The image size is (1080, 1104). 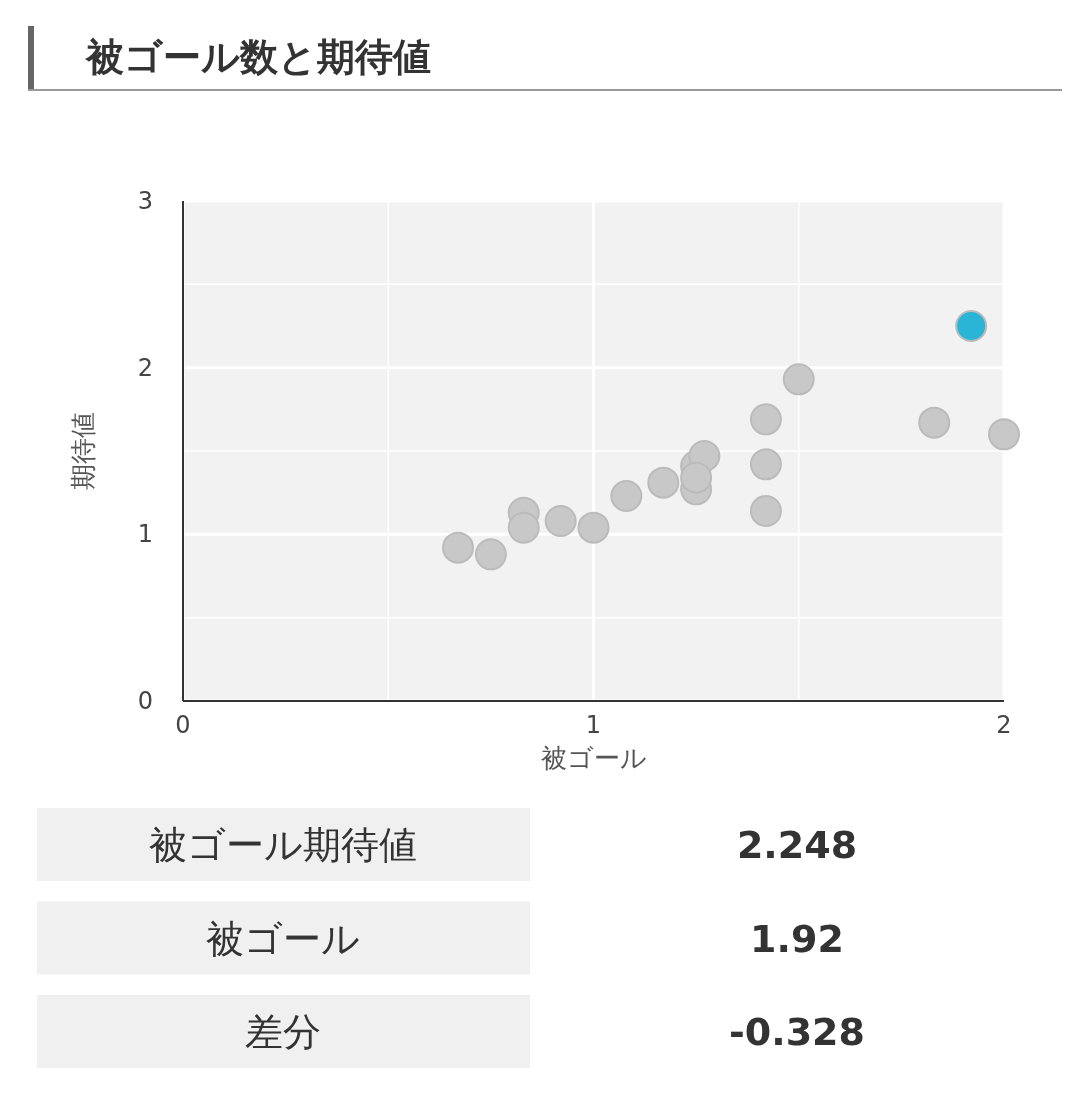 I want to click on data-label: 2.248, so click(x=797, y=845).